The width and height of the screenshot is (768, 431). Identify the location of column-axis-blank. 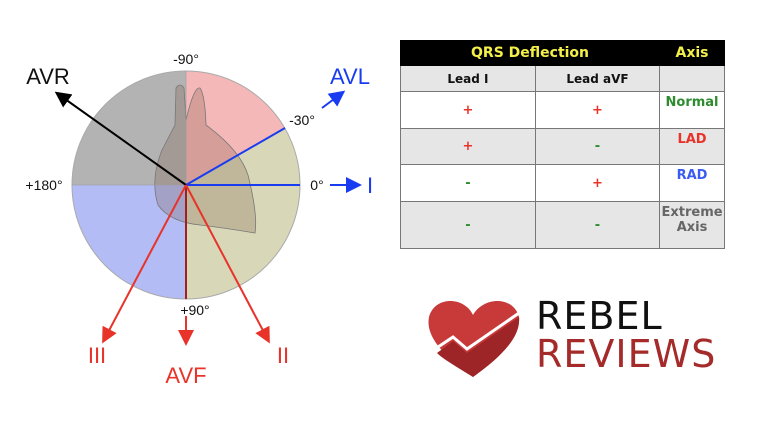
(692, 78).